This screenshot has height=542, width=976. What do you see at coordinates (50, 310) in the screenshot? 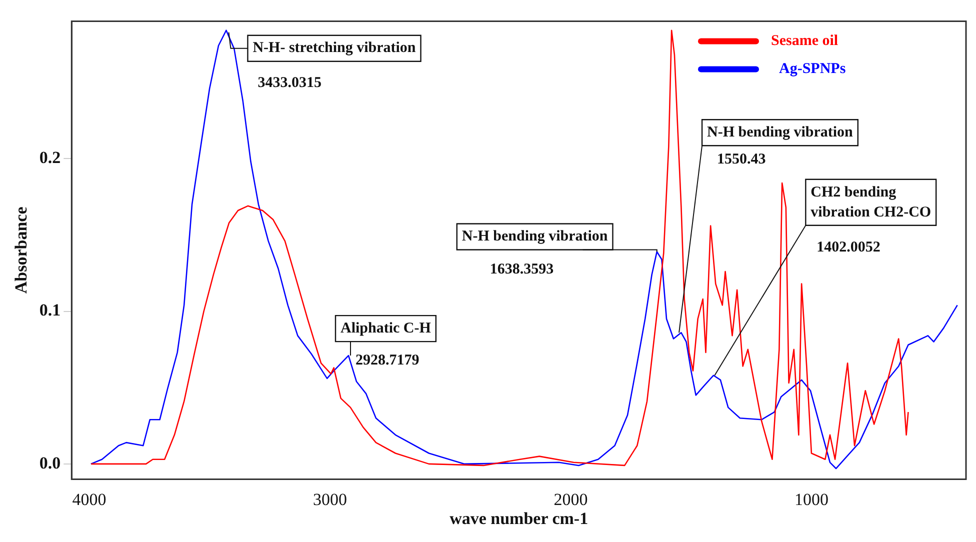
I see `y-tick-label: 0.1` at bounding box center [50, 310].